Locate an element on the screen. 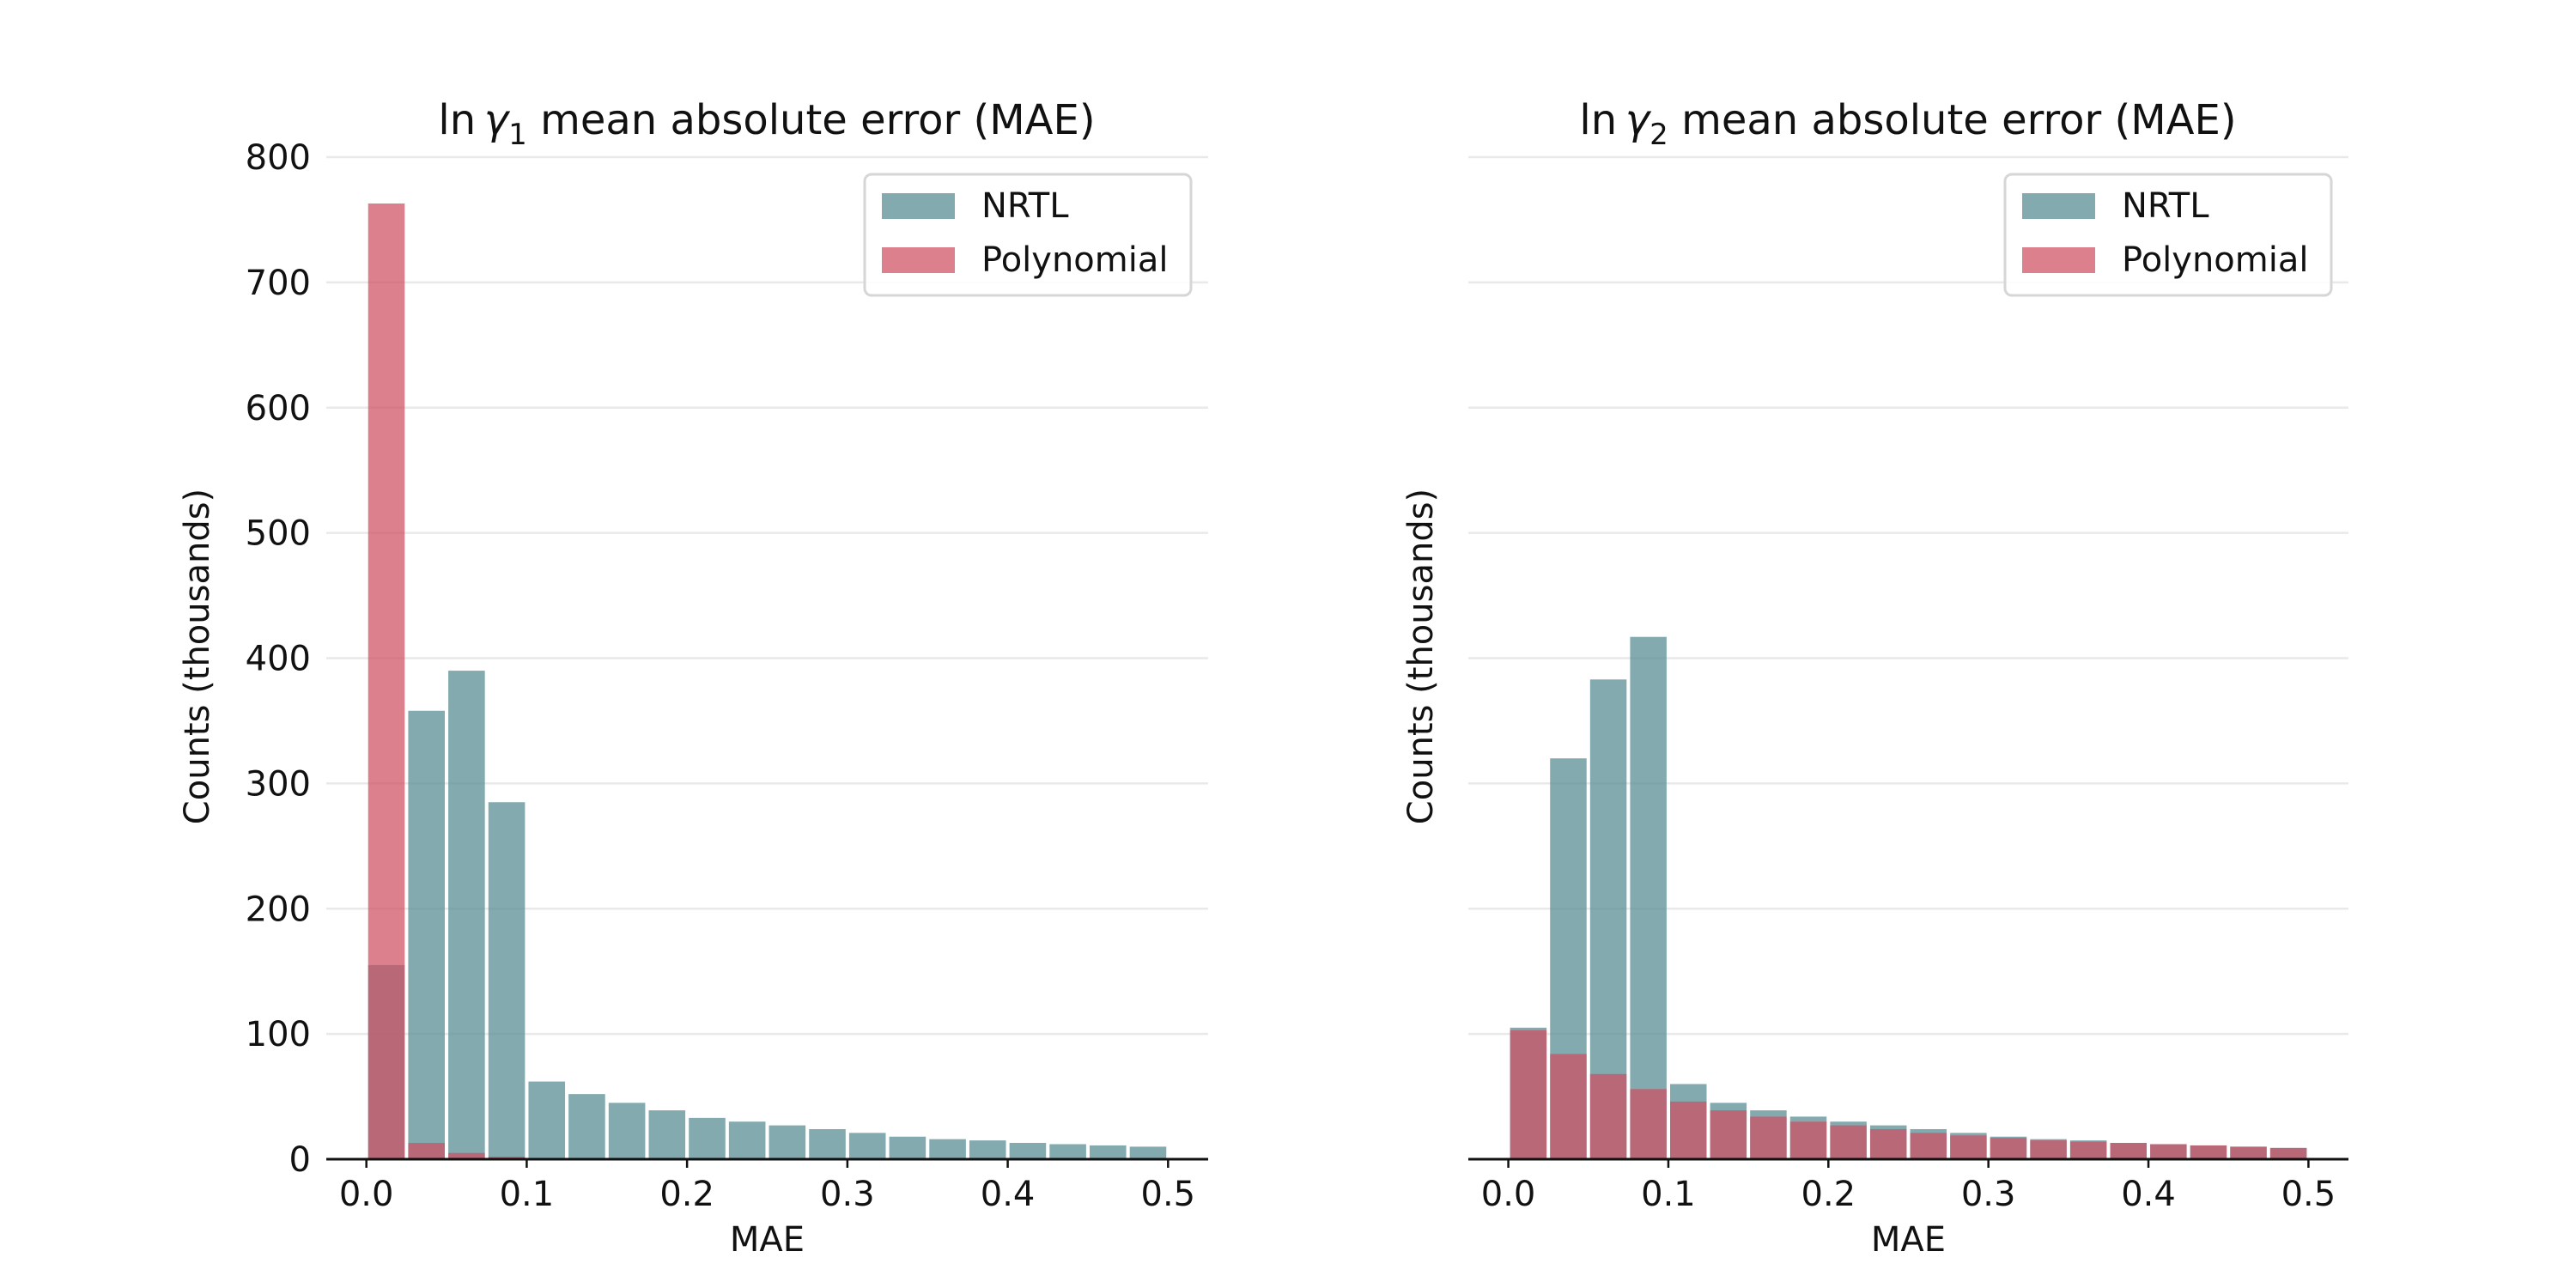 The height and width of the screenshot is (1288, 2576). y-tick-label: 300 is located at coordinates (279, 784).